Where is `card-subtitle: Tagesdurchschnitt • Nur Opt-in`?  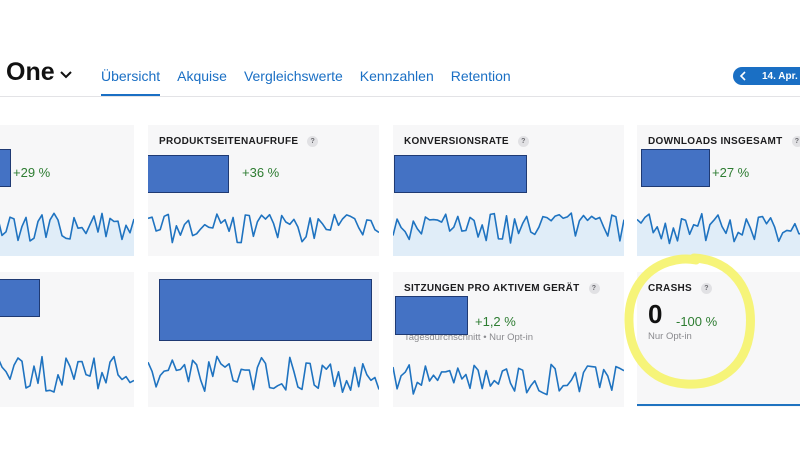
card-subtitle: Tagesdurchschnitt • Nur Opt-in is located at coordinates (468, 337).